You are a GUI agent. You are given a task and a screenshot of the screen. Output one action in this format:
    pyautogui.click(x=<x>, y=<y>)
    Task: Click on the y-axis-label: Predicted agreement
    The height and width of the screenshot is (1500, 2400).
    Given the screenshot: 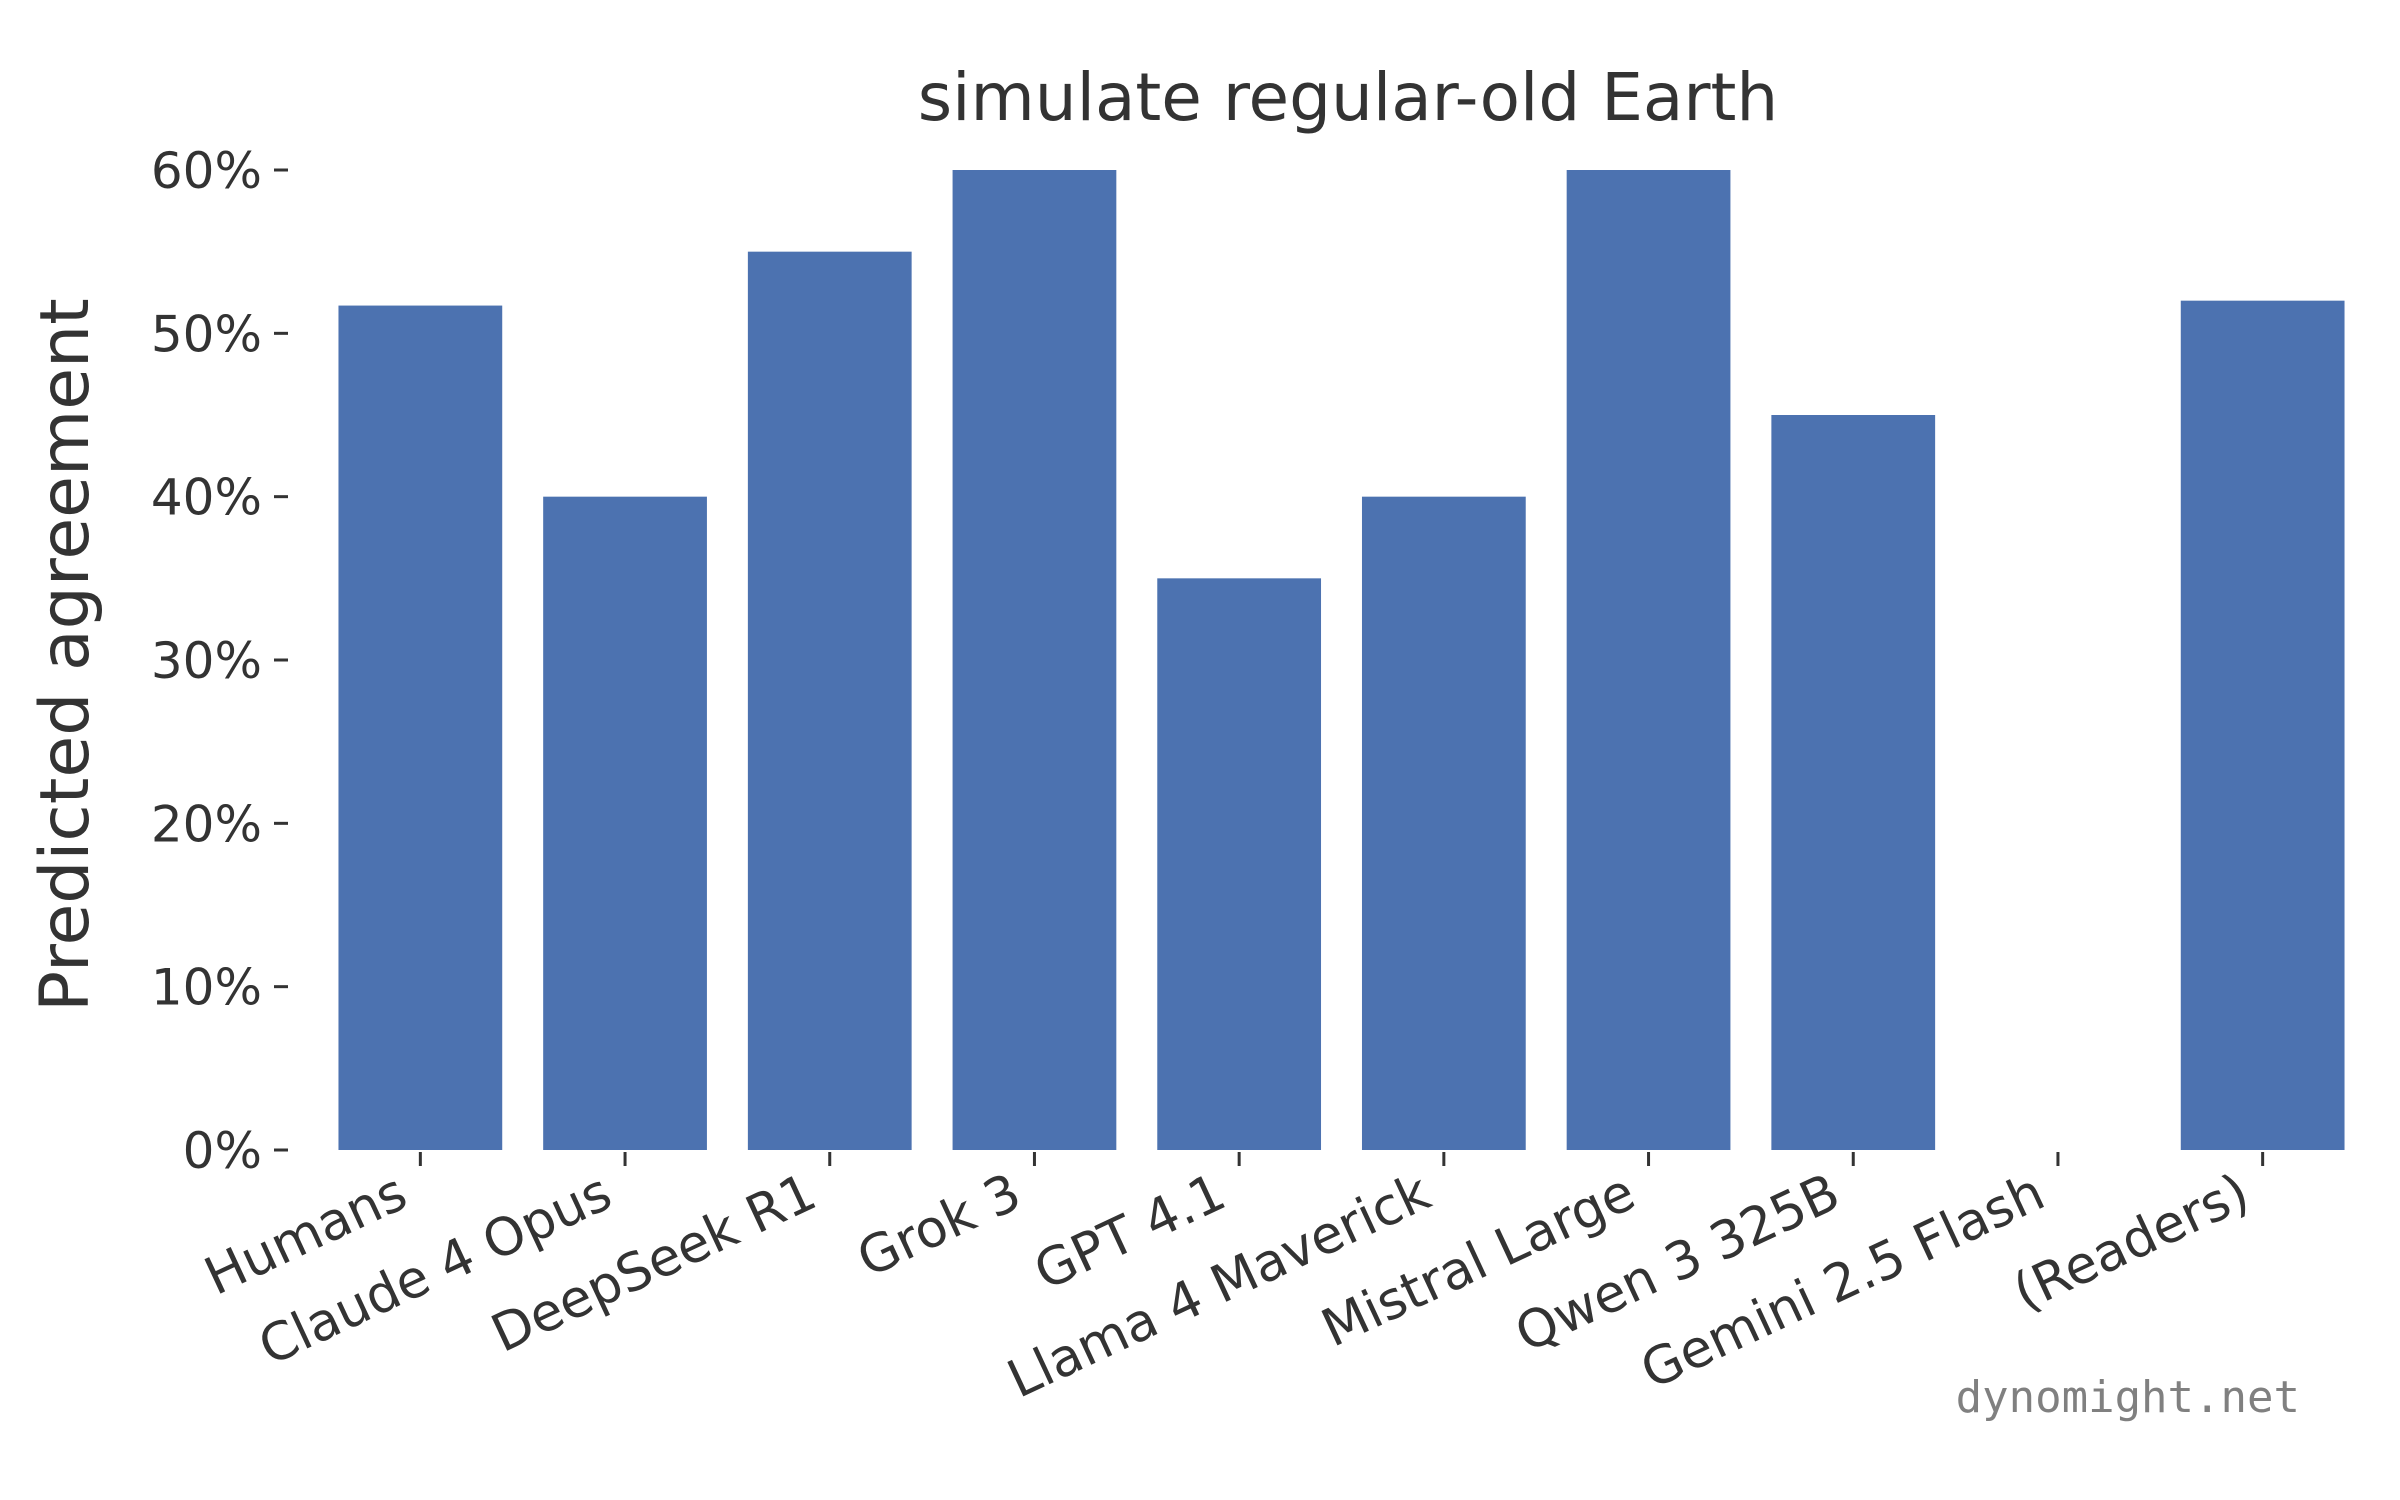 What is the action you would take?
    pyautogui.click(x=65, y=655)
    